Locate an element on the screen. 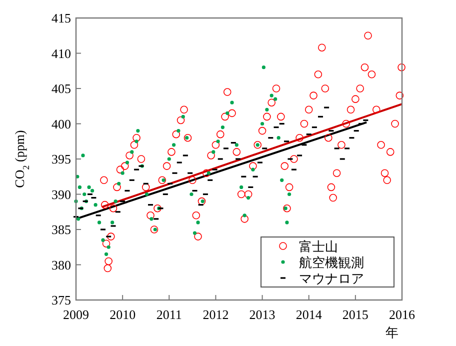 This screenshot has height=346, width=456. x-tick-label: 2015 is located at coordinates (355, 314).